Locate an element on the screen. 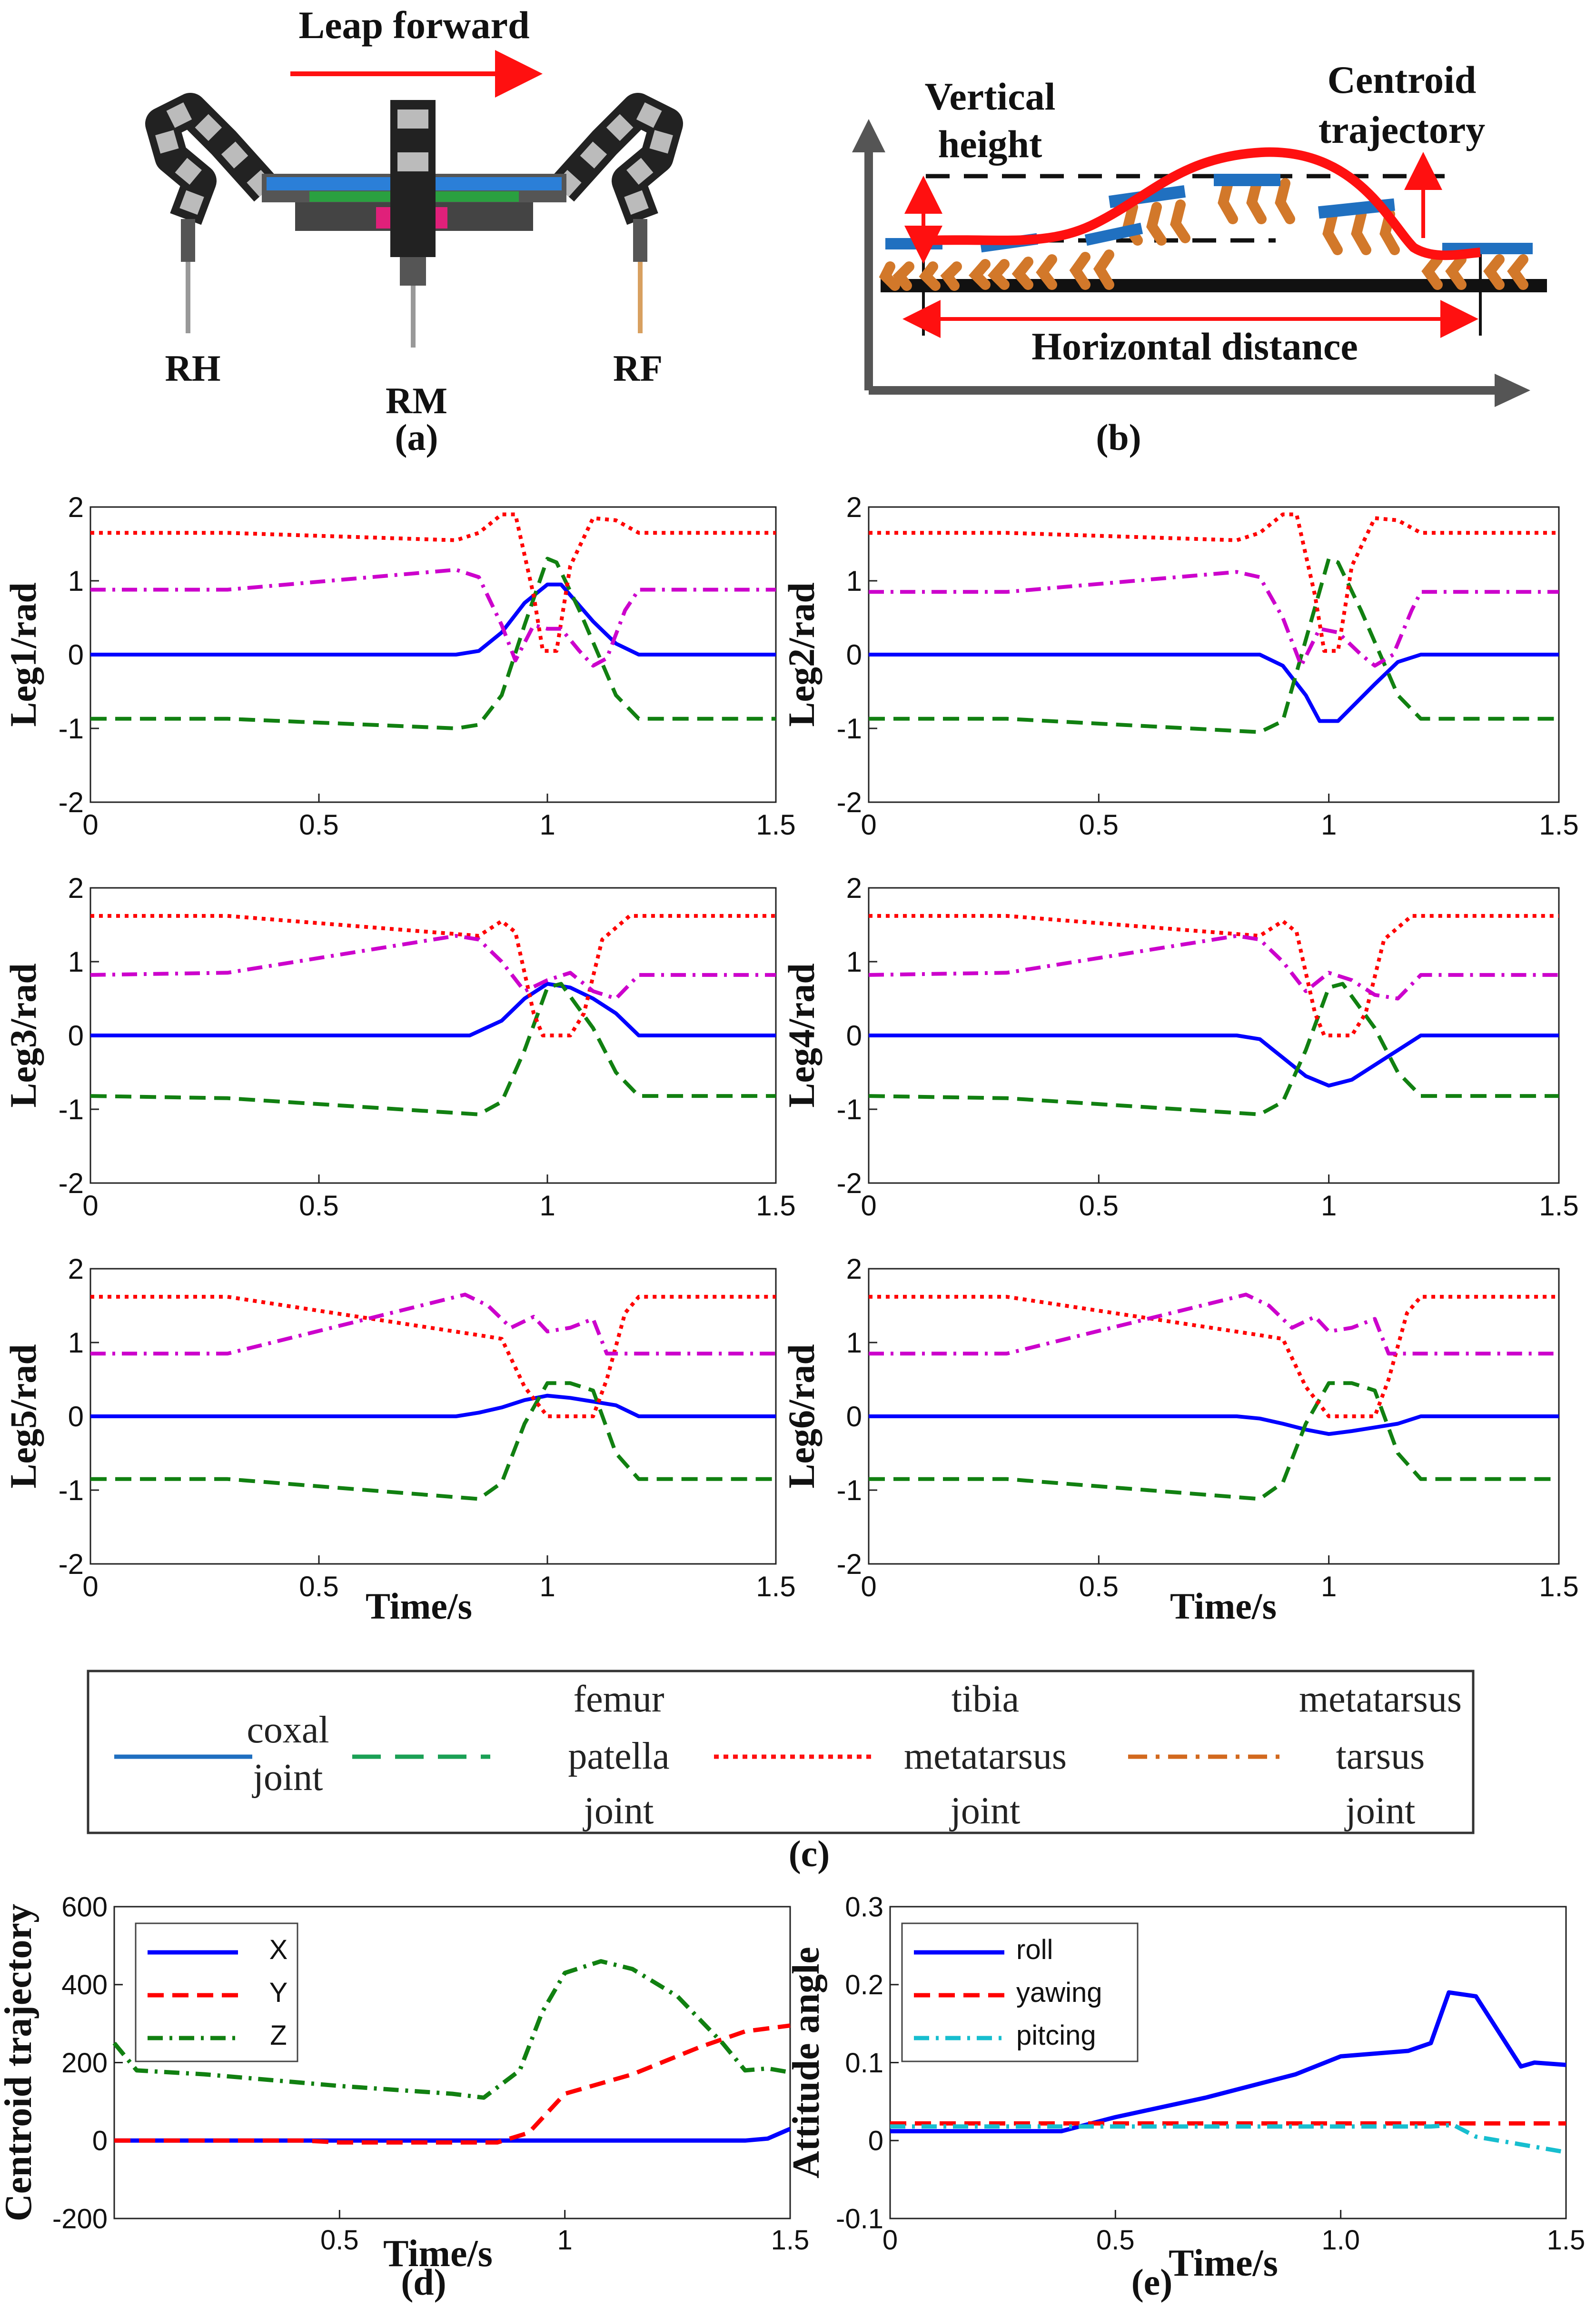  xlabel-left: Time/s is located at coordinates (419, 1606).